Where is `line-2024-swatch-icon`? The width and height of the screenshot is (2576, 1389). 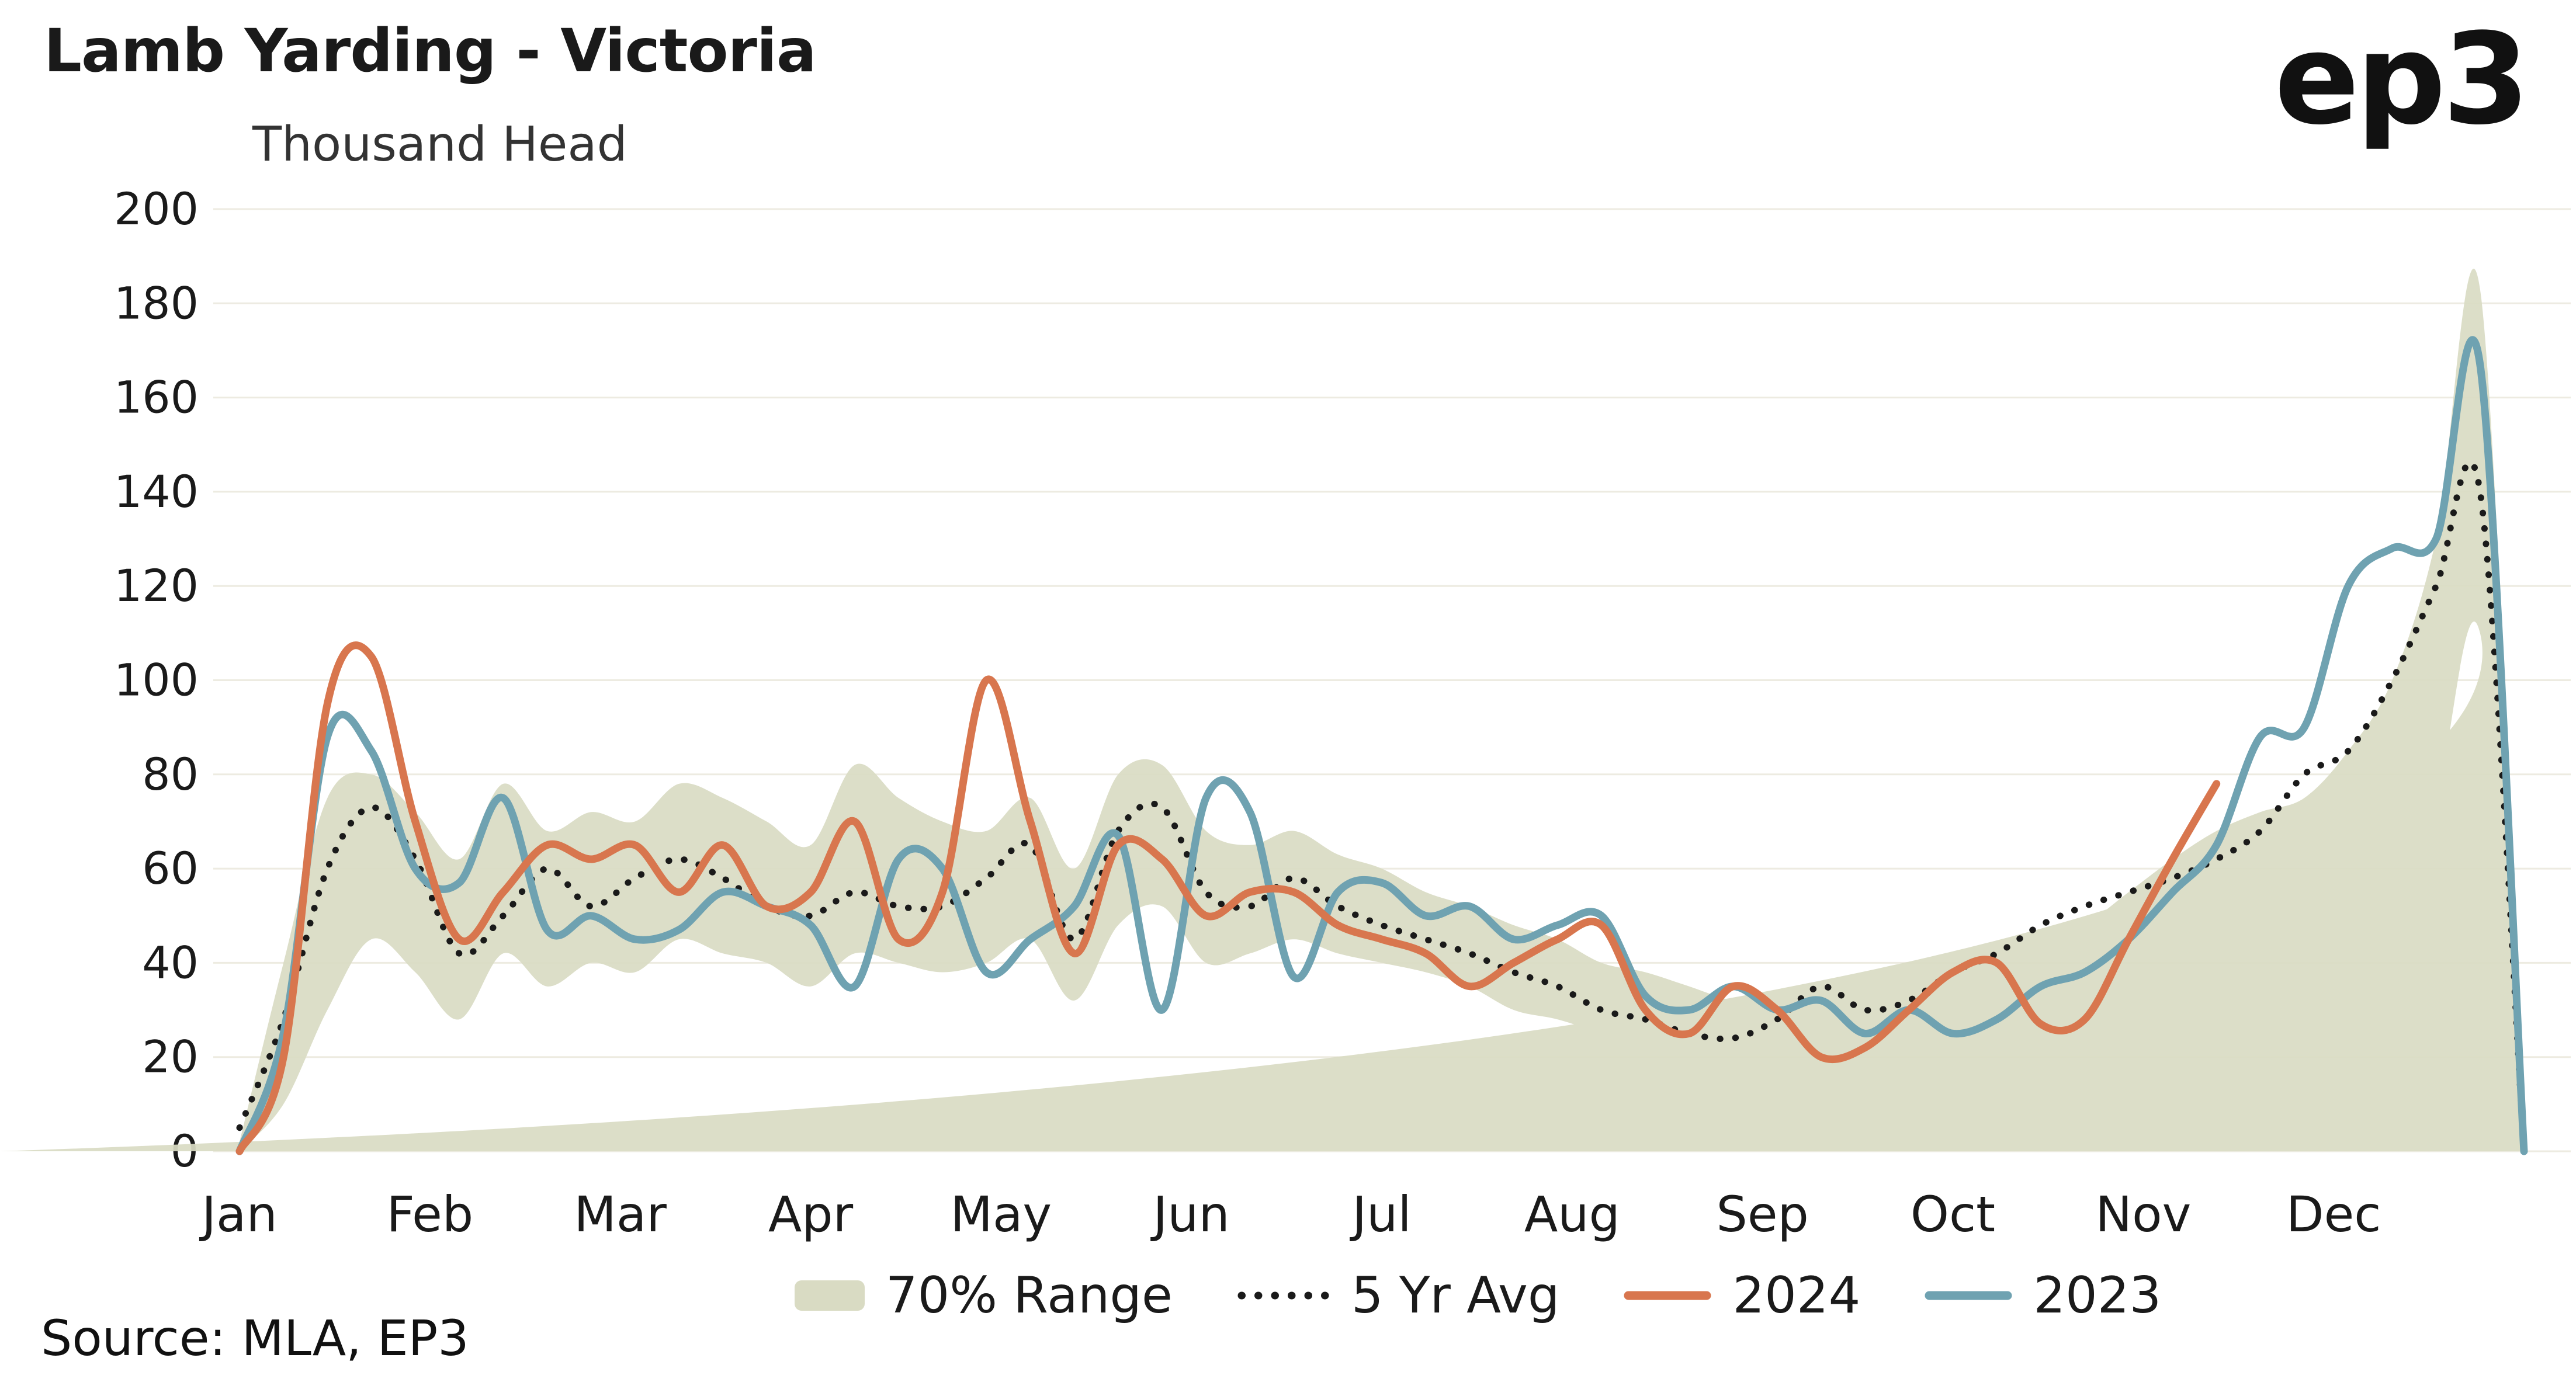 line-2024-swatch-icon is located at coordinates (1668, 1295).